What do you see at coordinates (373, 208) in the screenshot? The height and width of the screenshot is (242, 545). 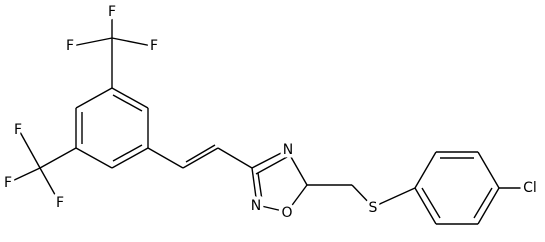 I see `atom-label: S` at bounding box center [373, 208].